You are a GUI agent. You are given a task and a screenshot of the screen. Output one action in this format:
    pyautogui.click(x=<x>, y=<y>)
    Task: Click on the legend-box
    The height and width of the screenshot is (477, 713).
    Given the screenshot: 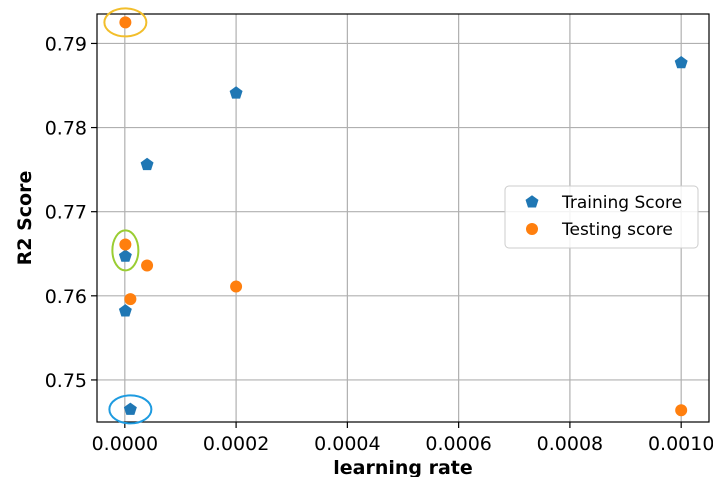 What is the action you would take?
    pyautogui.click(x=601, y=217)
    